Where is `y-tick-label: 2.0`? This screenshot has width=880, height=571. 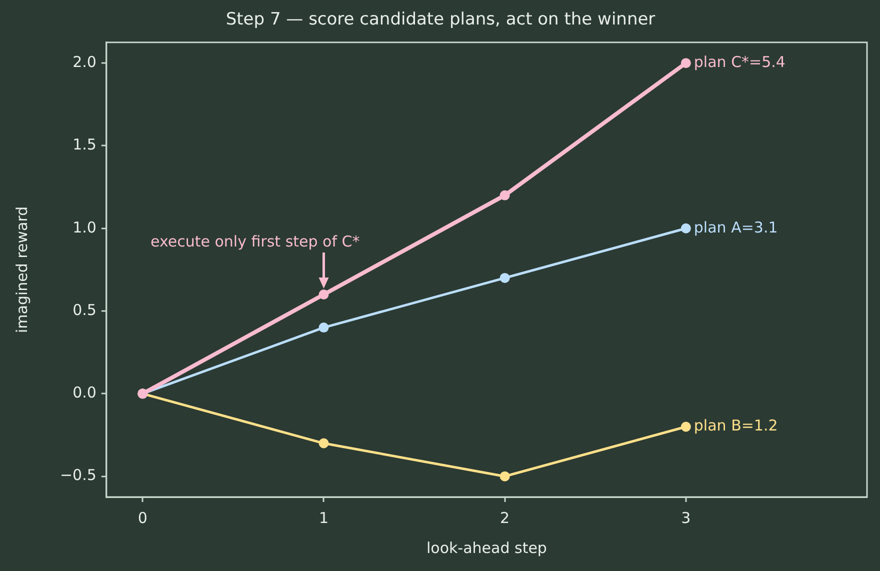 y-tick-label: 2.0 is located at coordinates (84, 61).